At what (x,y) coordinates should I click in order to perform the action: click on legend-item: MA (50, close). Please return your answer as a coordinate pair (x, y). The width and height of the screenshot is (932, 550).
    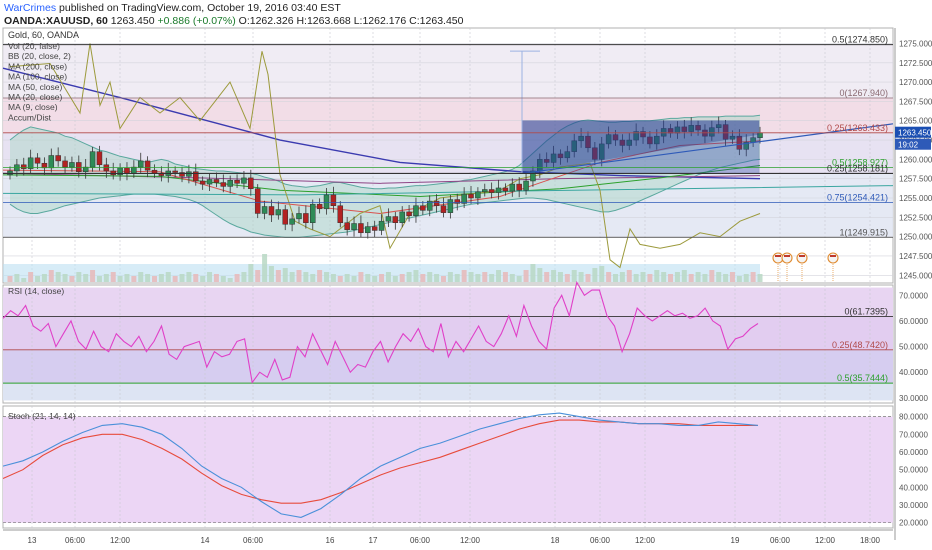
    Looking at the image, I should click on (35, 87).